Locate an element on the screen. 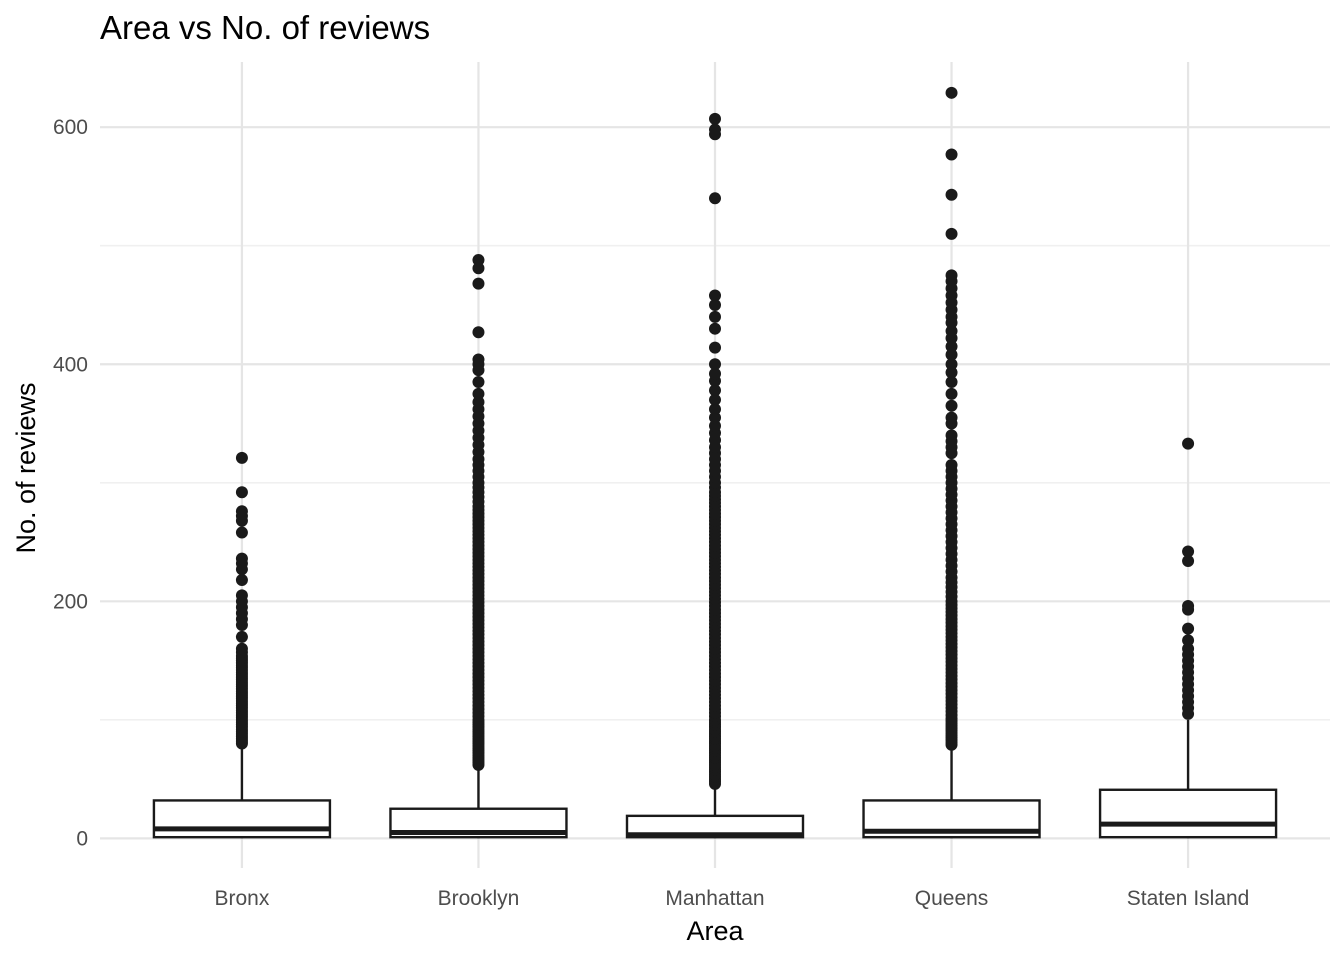 Image resolution: width=1344 pixels, height=960 pixels. box-staten-island is located at coordinates (1188, 638).